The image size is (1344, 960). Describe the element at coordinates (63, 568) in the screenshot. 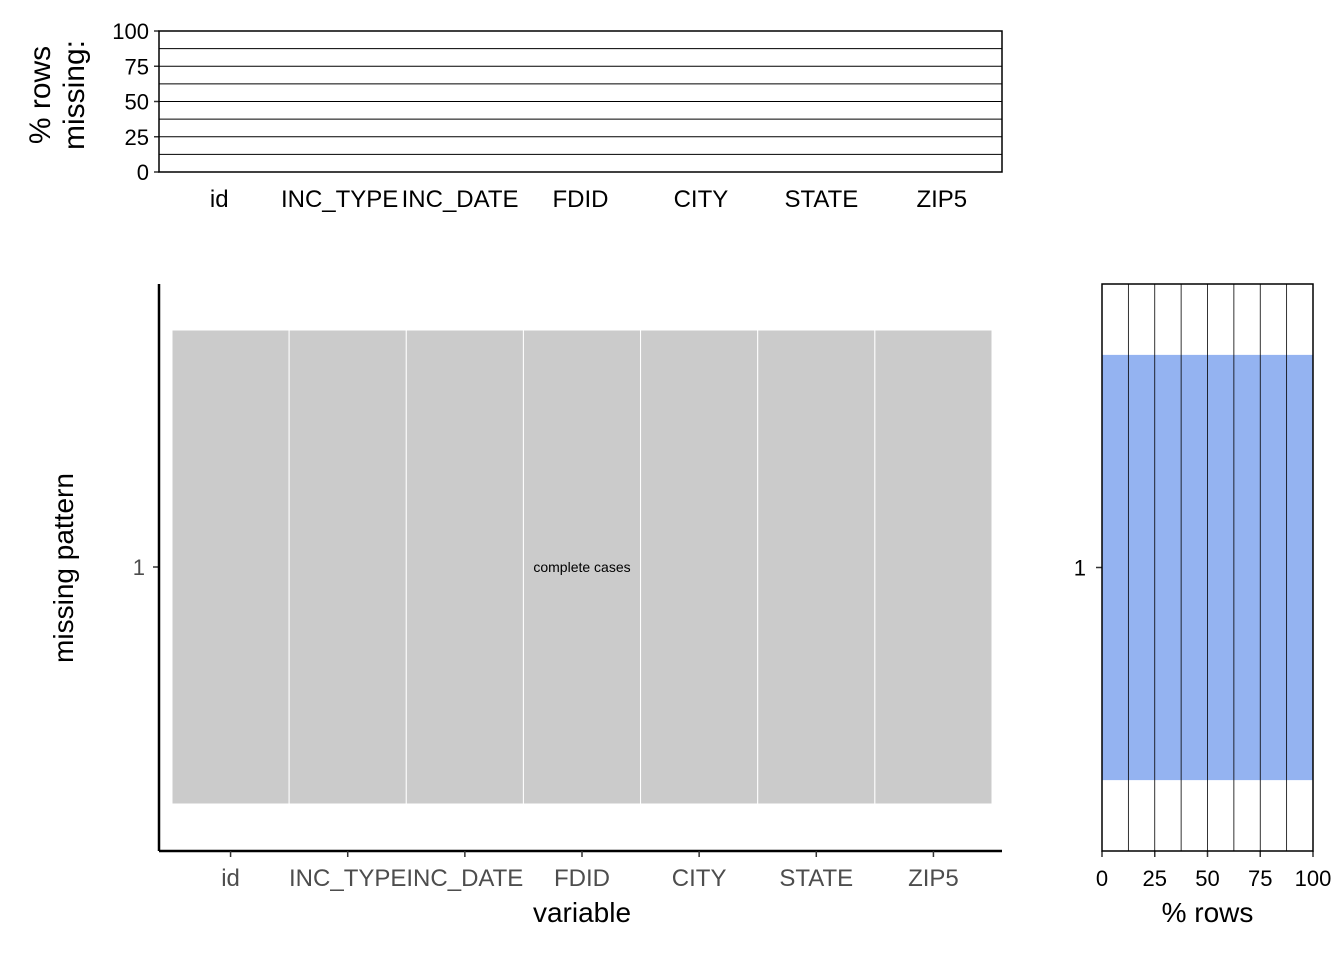

I see `main-y-axis-title: missing pattern` at that location.